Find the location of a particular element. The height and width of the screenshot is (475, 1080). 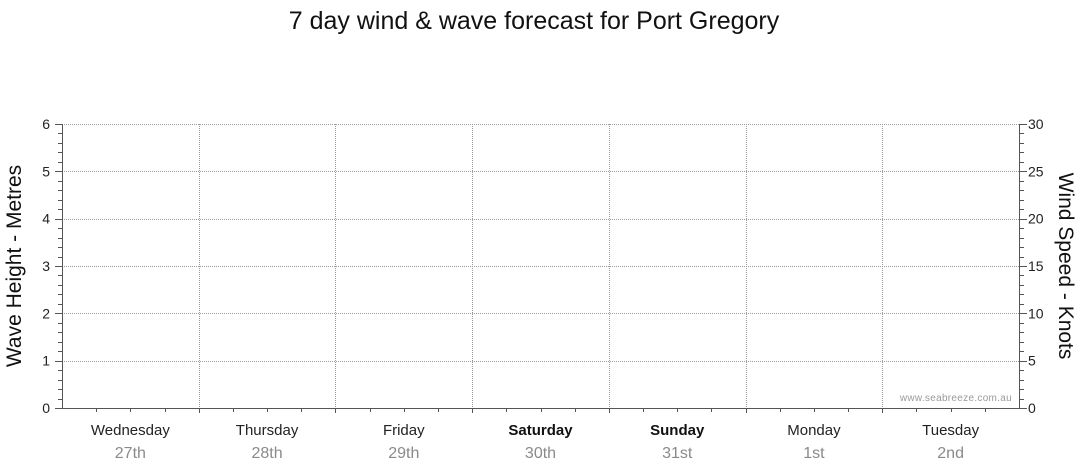

watermark-text: www.seabreeze.com.au is located at coordinates (955, 398).